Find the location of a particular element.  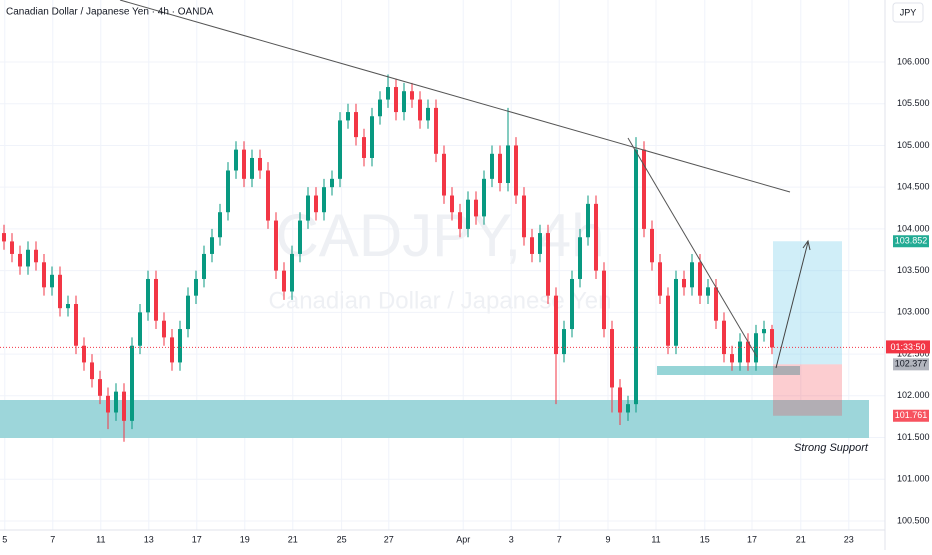

x-tick-label: 19 is located at coordinates (245, 539).